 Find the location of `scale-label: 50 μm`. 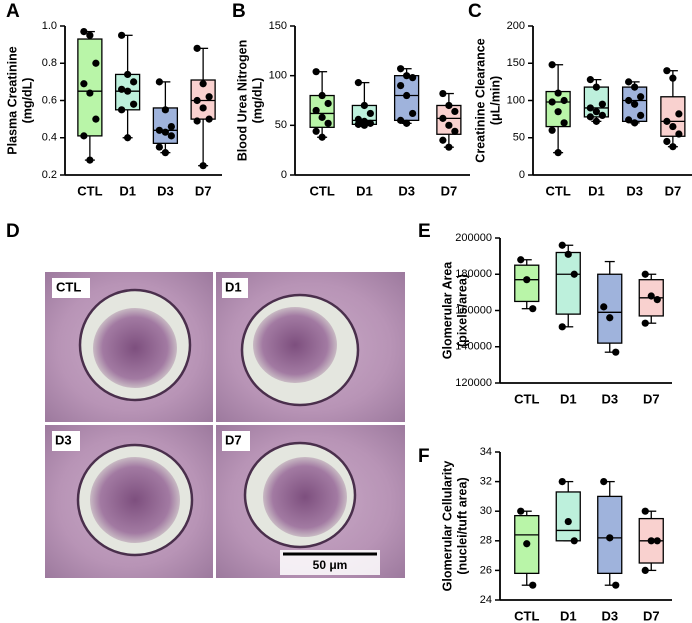

scale-label: 50 μm is located at coordinates (330, 565).